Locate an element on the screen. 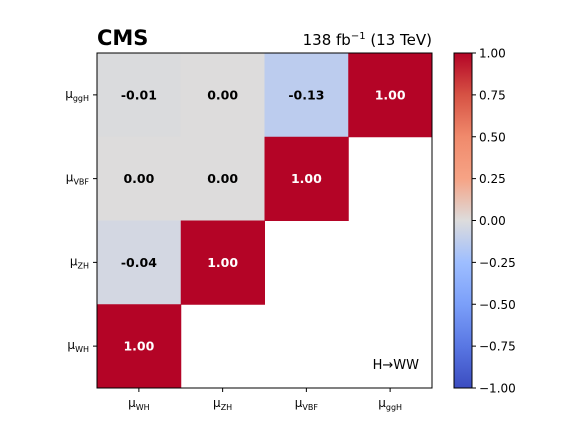  cell-value-label: -0.13 is located at coordinates (306, 94).